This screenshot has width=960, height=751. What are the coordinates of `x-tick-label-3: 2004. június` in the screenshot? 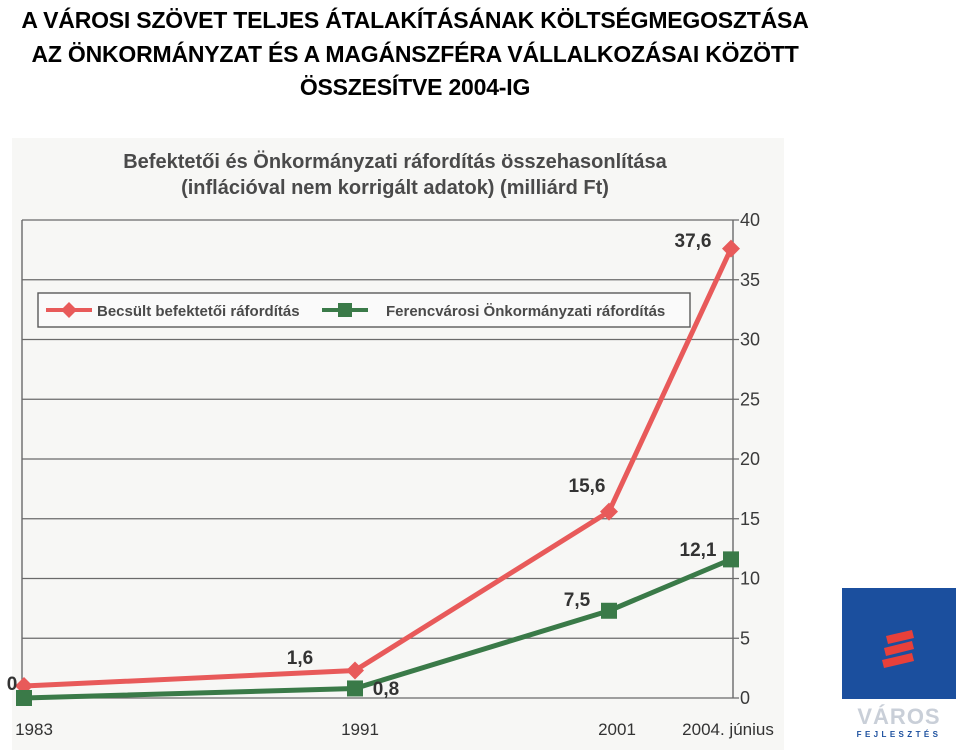 It's located at (728, 729).